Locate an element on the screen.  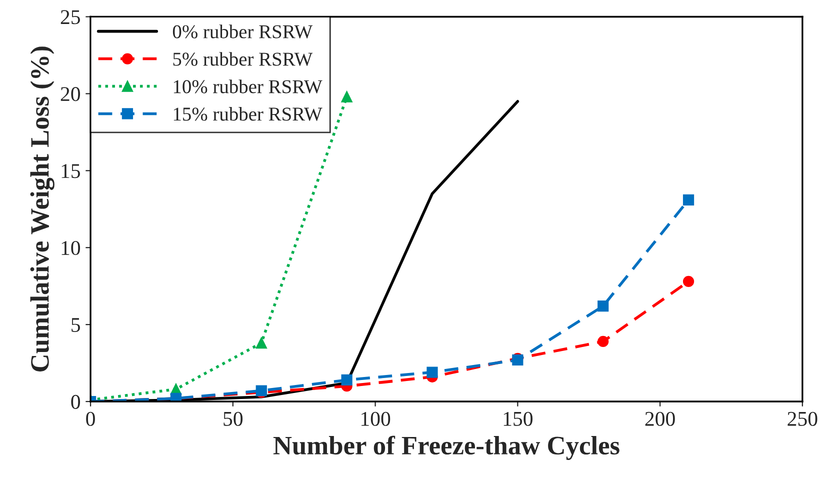
x-tick-label: 200 is located at coordinates (660, 419).